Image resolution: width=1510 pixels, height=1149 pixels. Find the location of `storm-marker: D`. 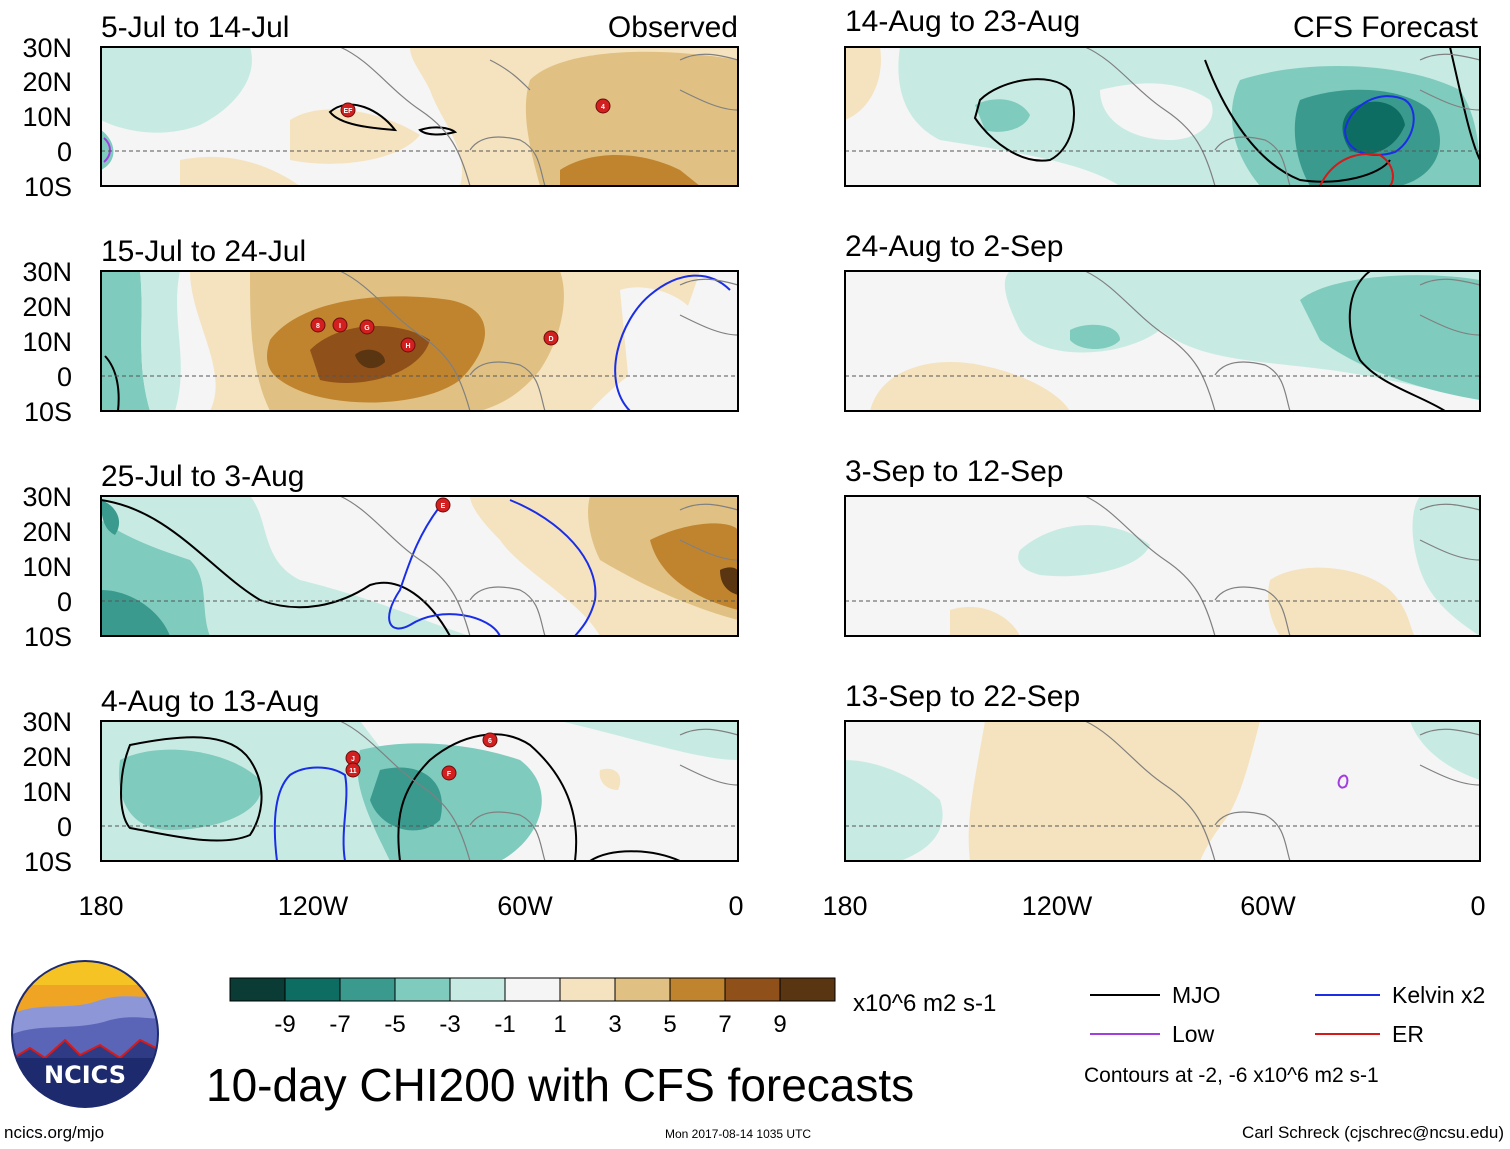

storm-marker: D is located at coordinates (551, 338).